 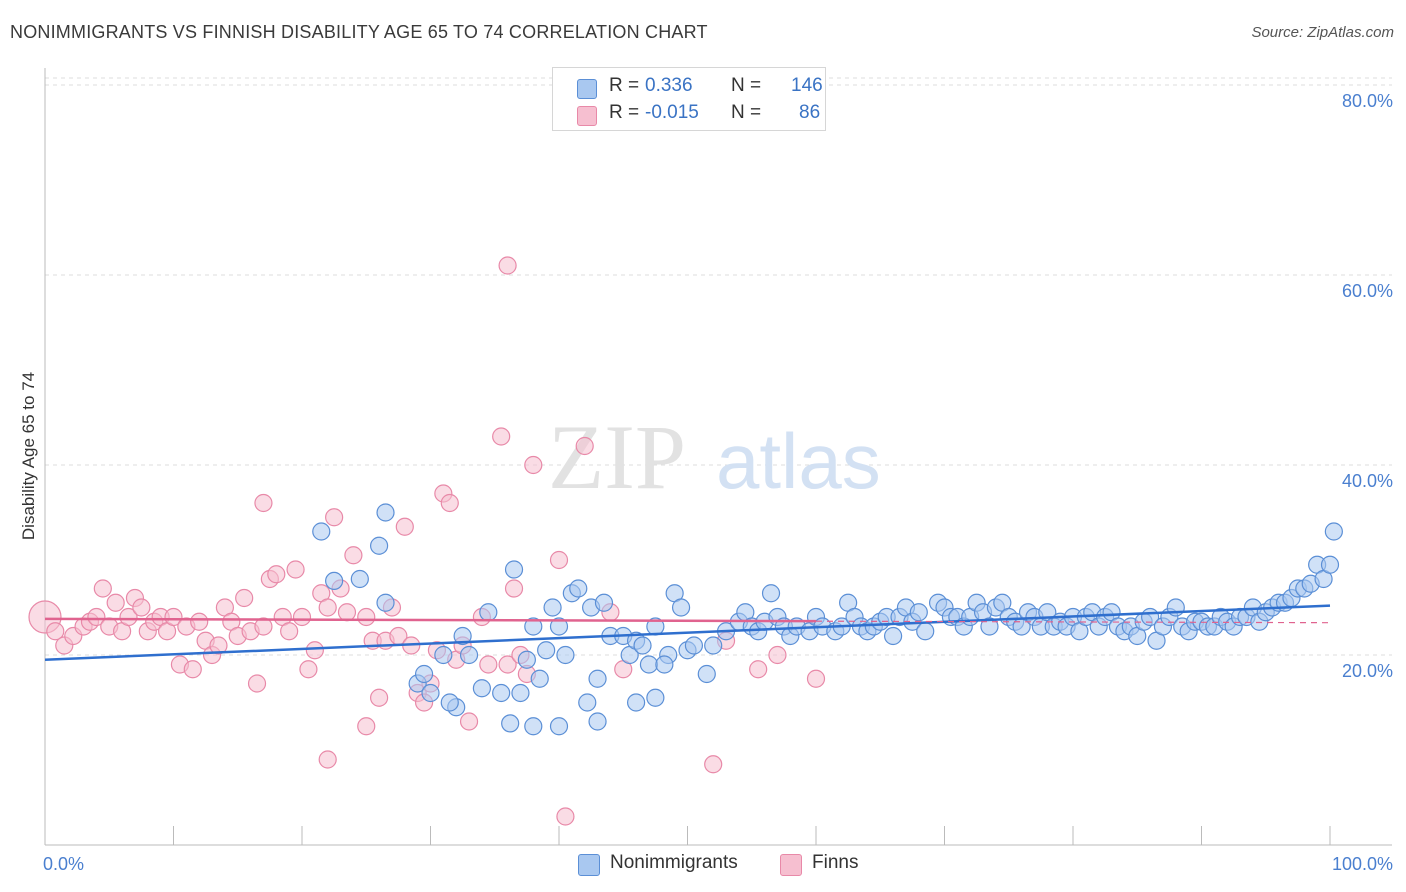 I want to click on y-tick-labels: 20.0% 40.0% 60.0% 80.0%, so click(x=1367, y=386).